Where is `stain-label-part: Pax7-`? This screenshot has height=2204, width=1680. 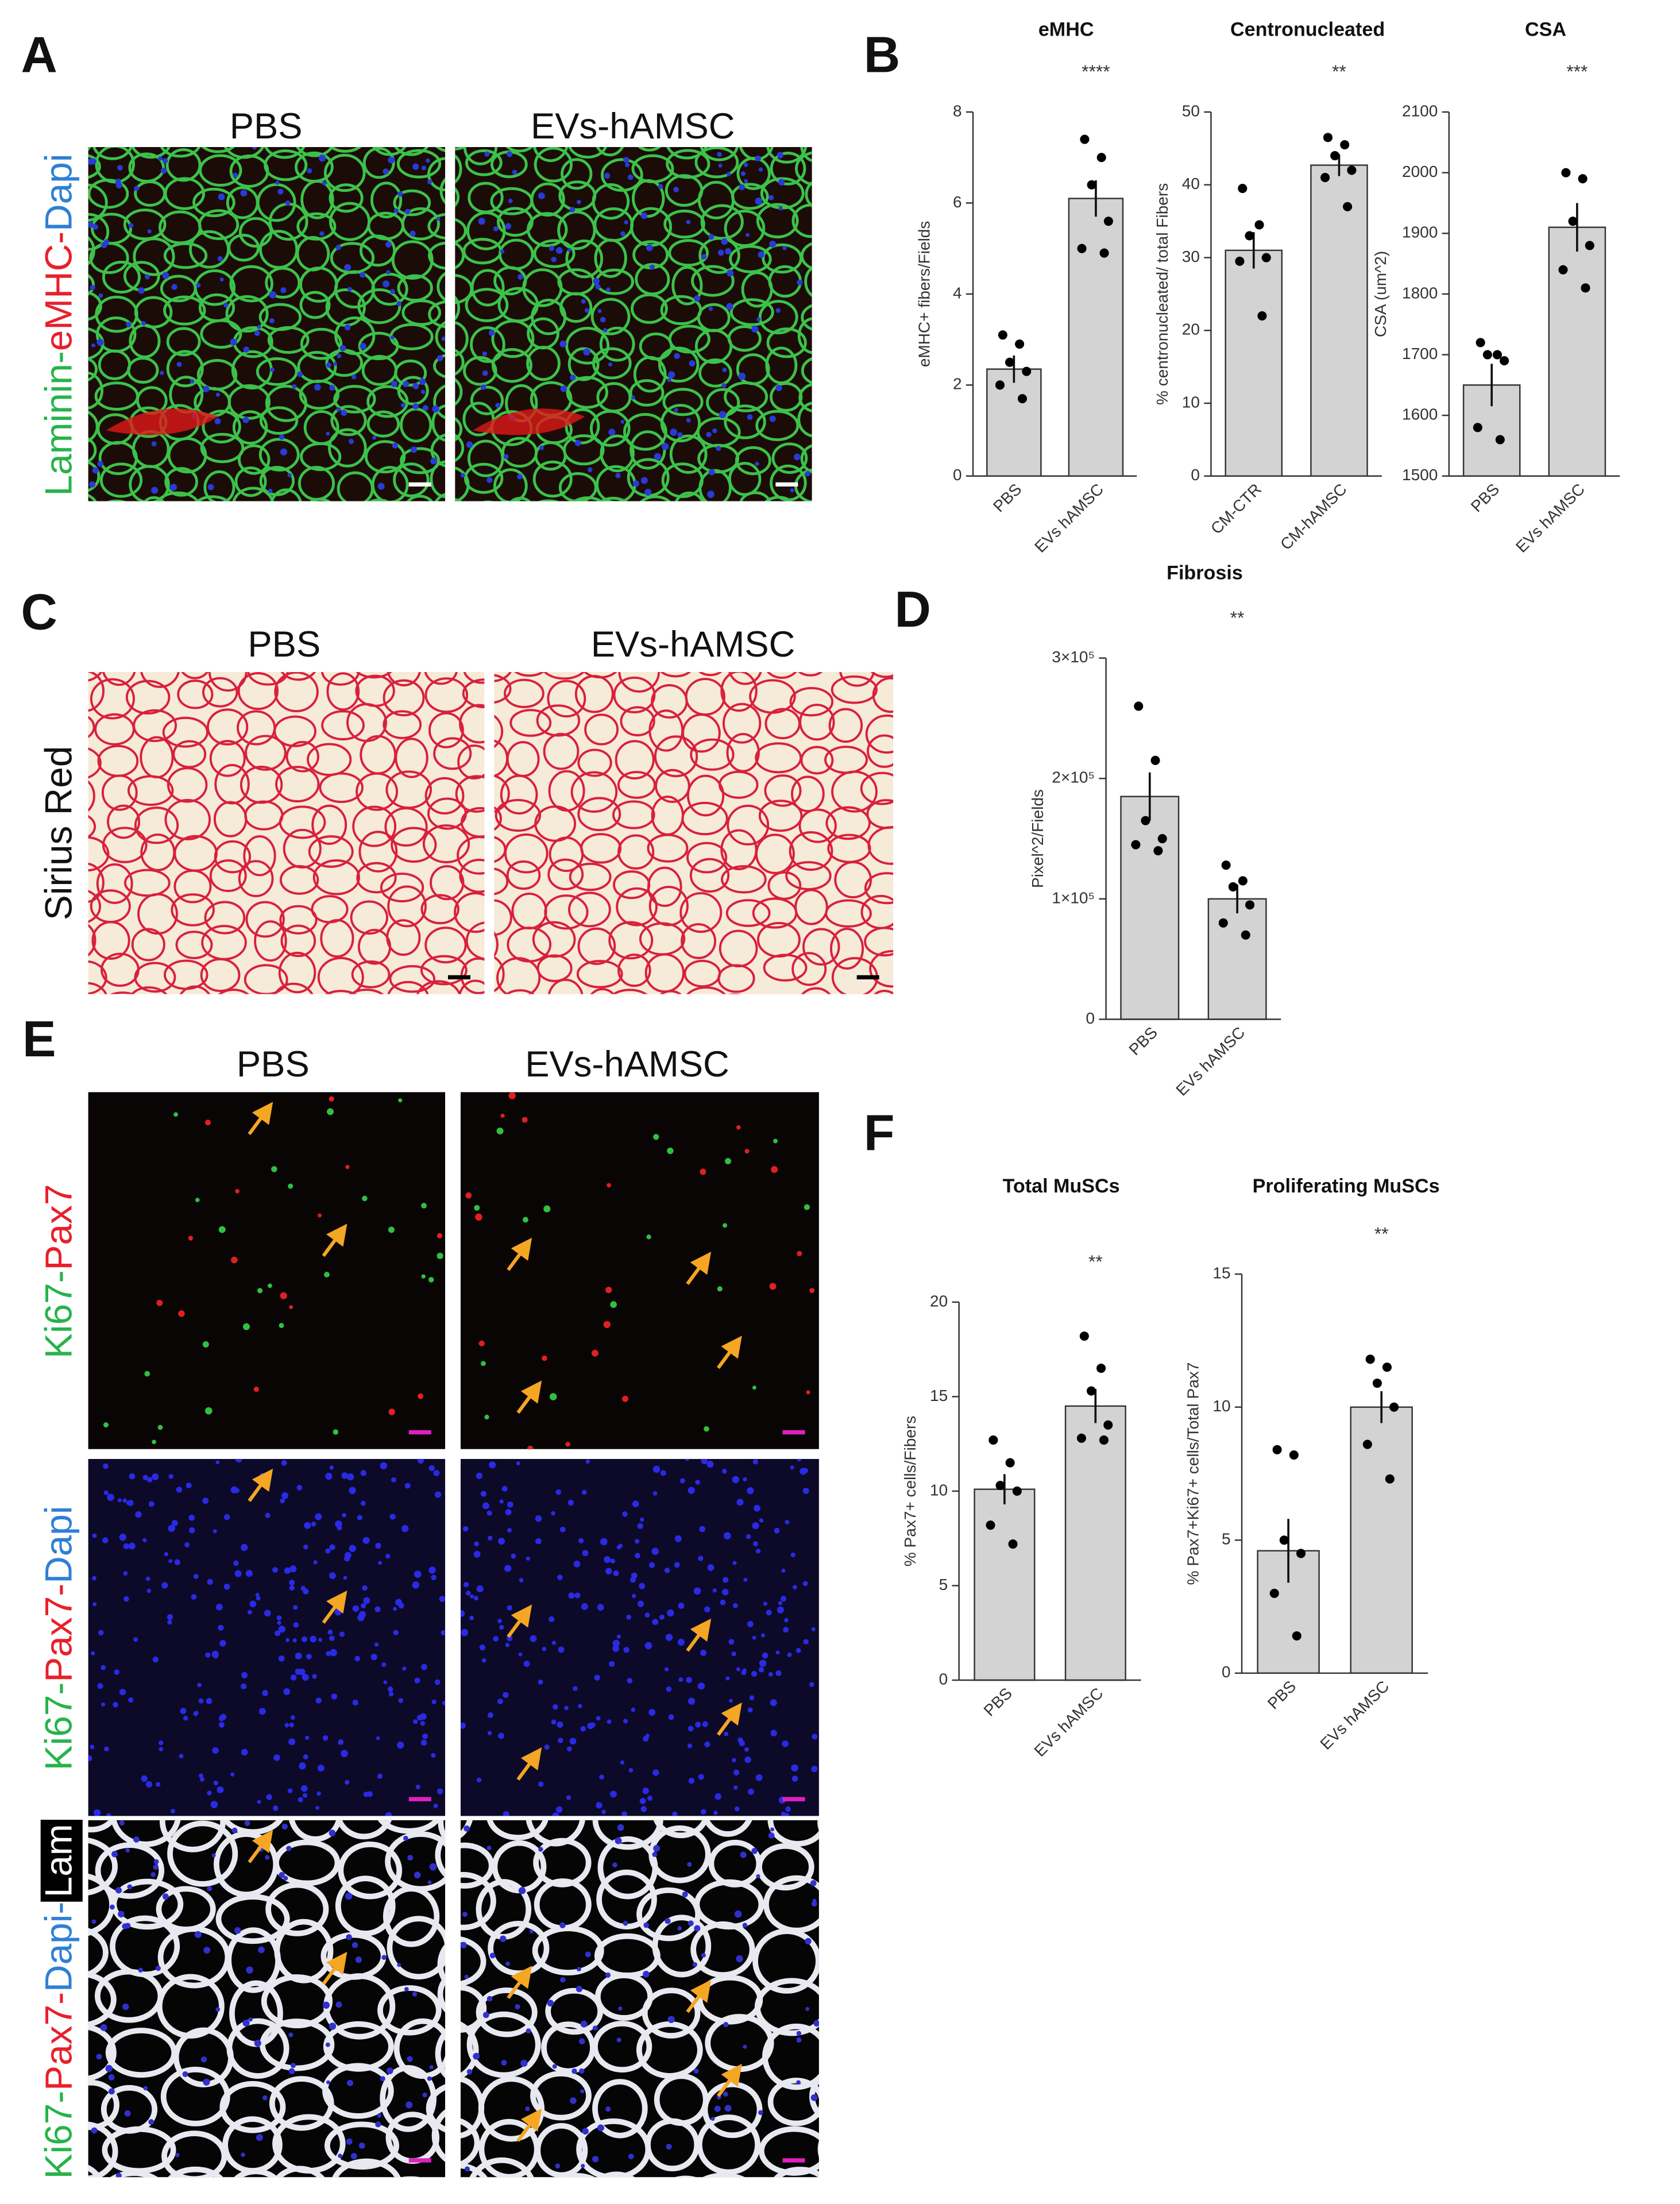 stain-label-part: Pax7- is located at coordinates (58, 2041).